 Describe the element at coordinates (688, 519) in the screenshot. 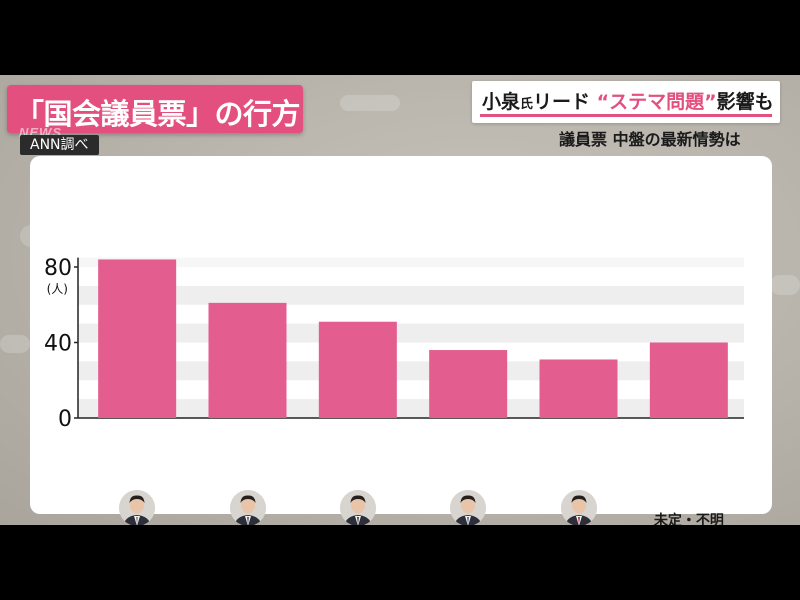

I see `candidate-label: 未定・不明` at that location.